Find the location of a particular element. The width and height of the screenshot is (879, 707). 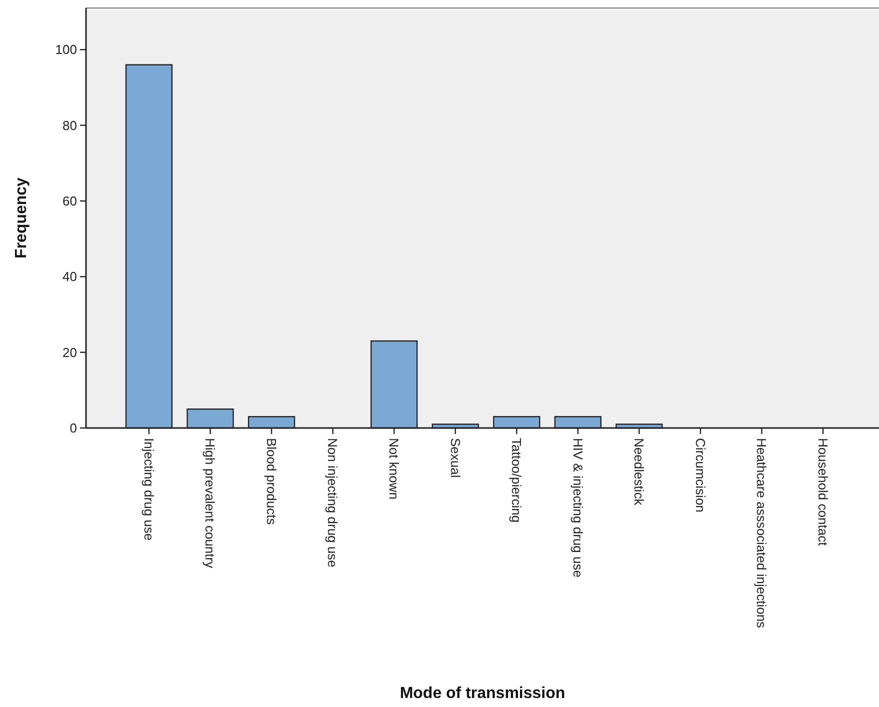

x-tick-label: Household contact is located at coordinates (822, 492).